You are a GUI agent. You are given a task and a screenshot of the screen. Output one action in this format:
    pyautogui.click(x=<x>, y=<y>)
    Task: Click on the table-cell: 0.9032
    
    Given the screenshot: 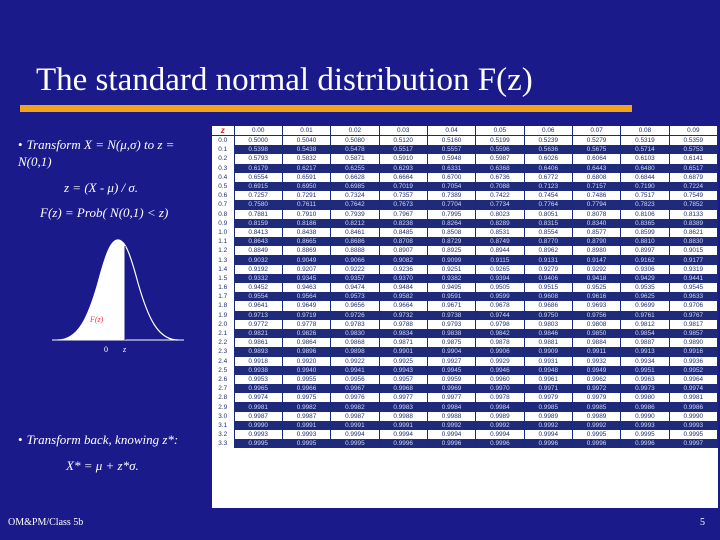 What is the action you would take?
    pyautogui.click(x=258, y=260)
    